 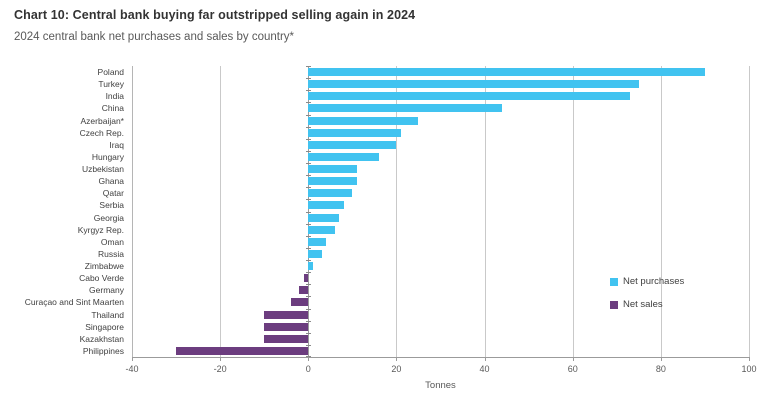 I want to click on category-label-hungary: Hungary, so click(x=107, y=156).